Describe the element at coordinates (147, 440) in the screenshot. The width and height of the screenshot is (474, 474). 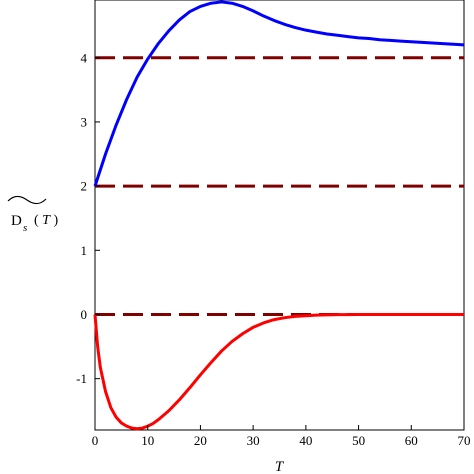
I see `x-tick-label: 10` at that location.